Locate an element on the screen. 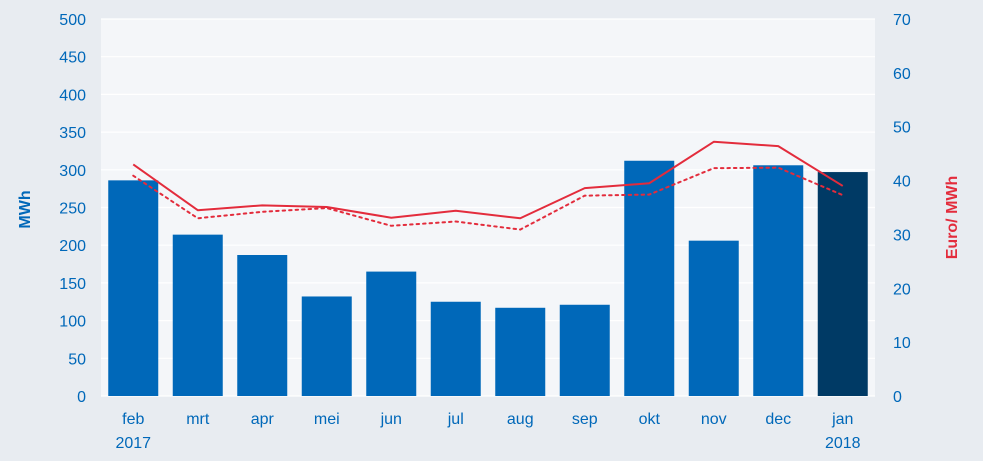 The image size is (983, 461). left-tick-label: 50 is located at coordinates (77, 359).